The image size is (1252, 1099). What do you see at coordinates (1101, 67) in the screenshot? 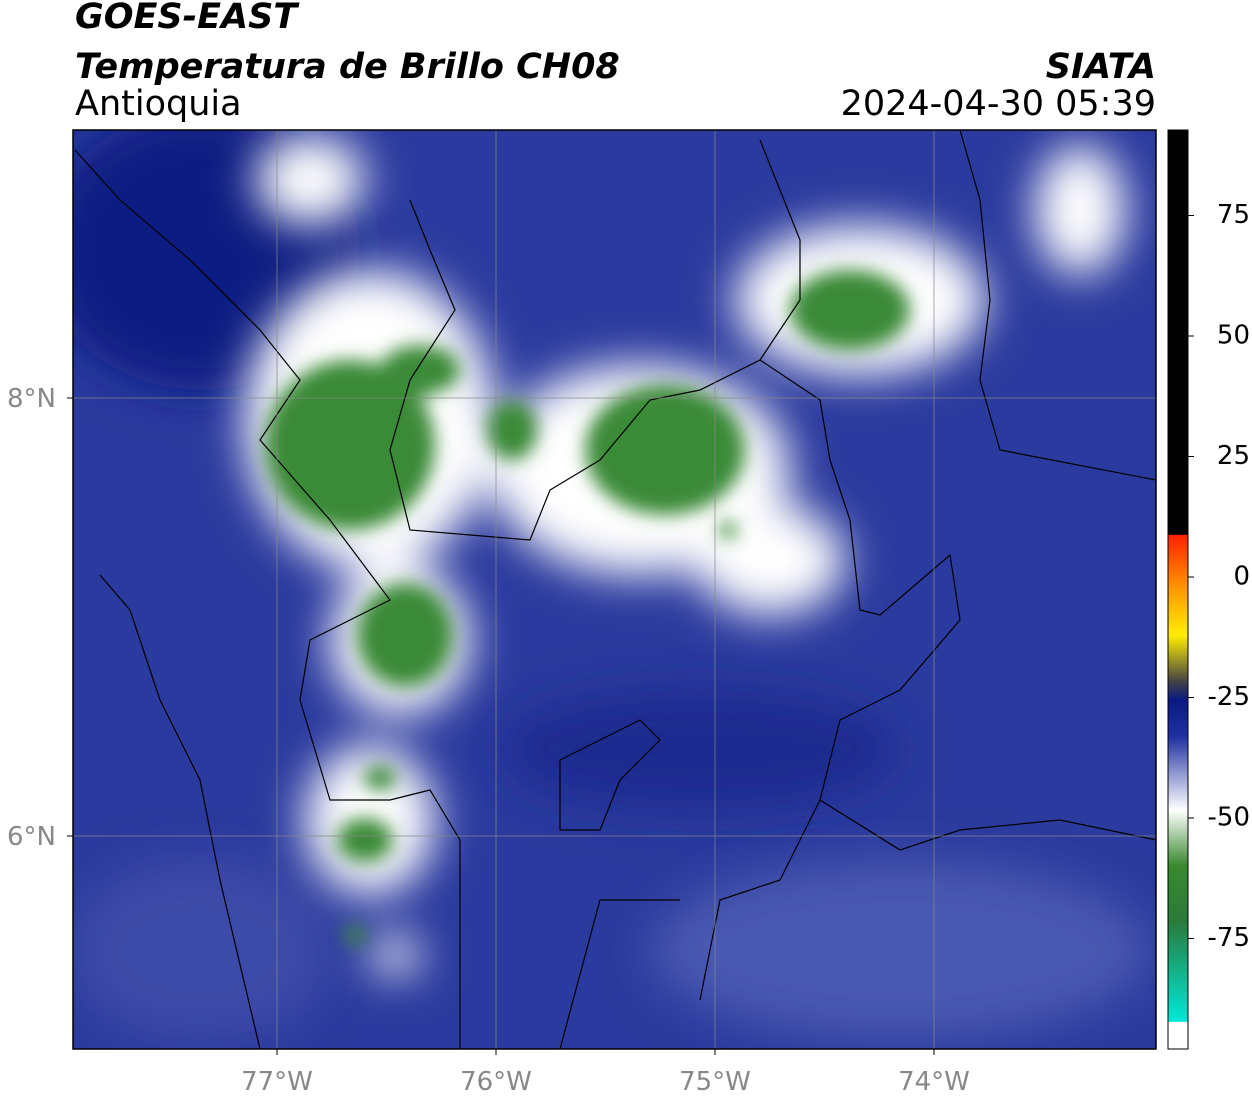
I see `source: SIATA` at bounding box center [1101, 67].